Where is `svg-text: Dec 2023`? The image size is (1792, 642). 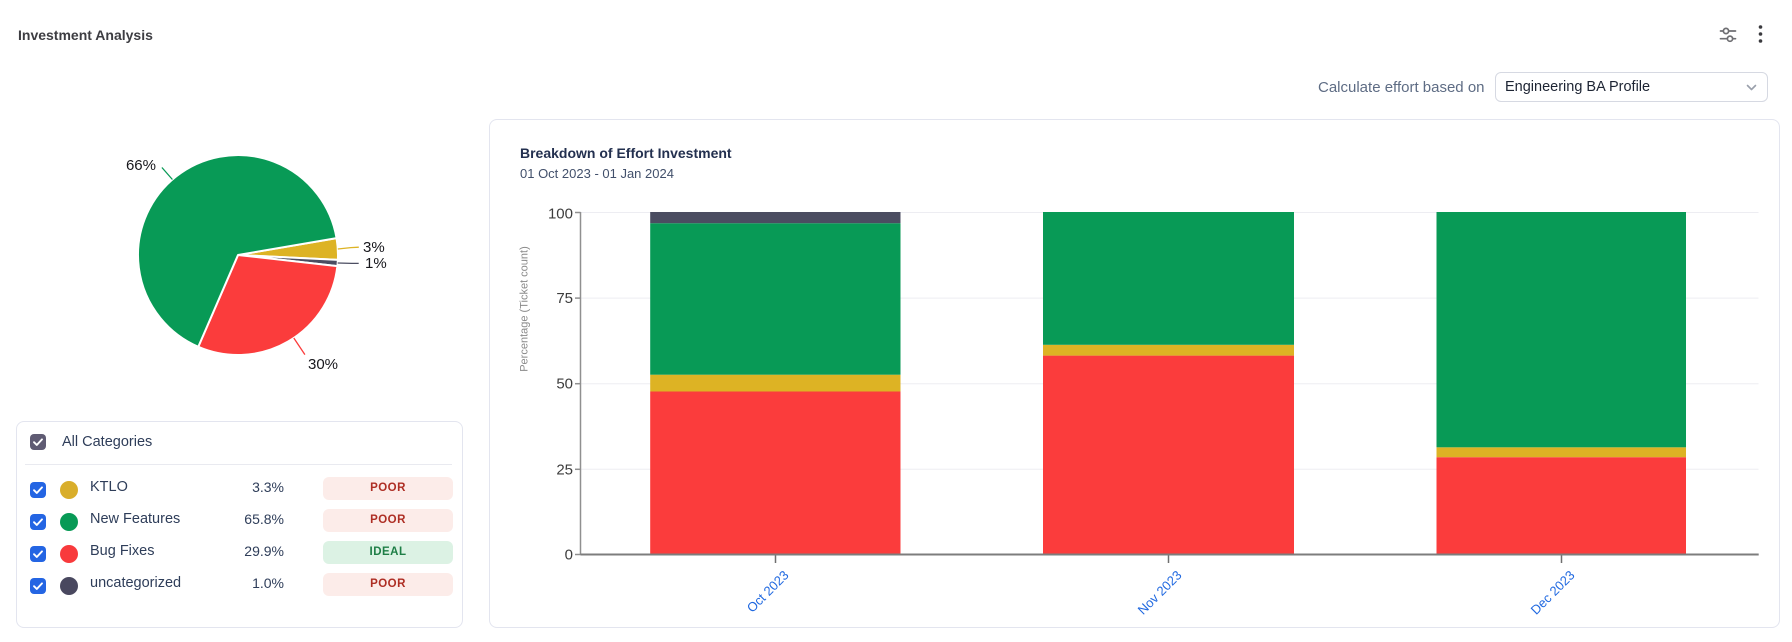
svg-text: Dec 2023 is located at coordinates (1553, 593).